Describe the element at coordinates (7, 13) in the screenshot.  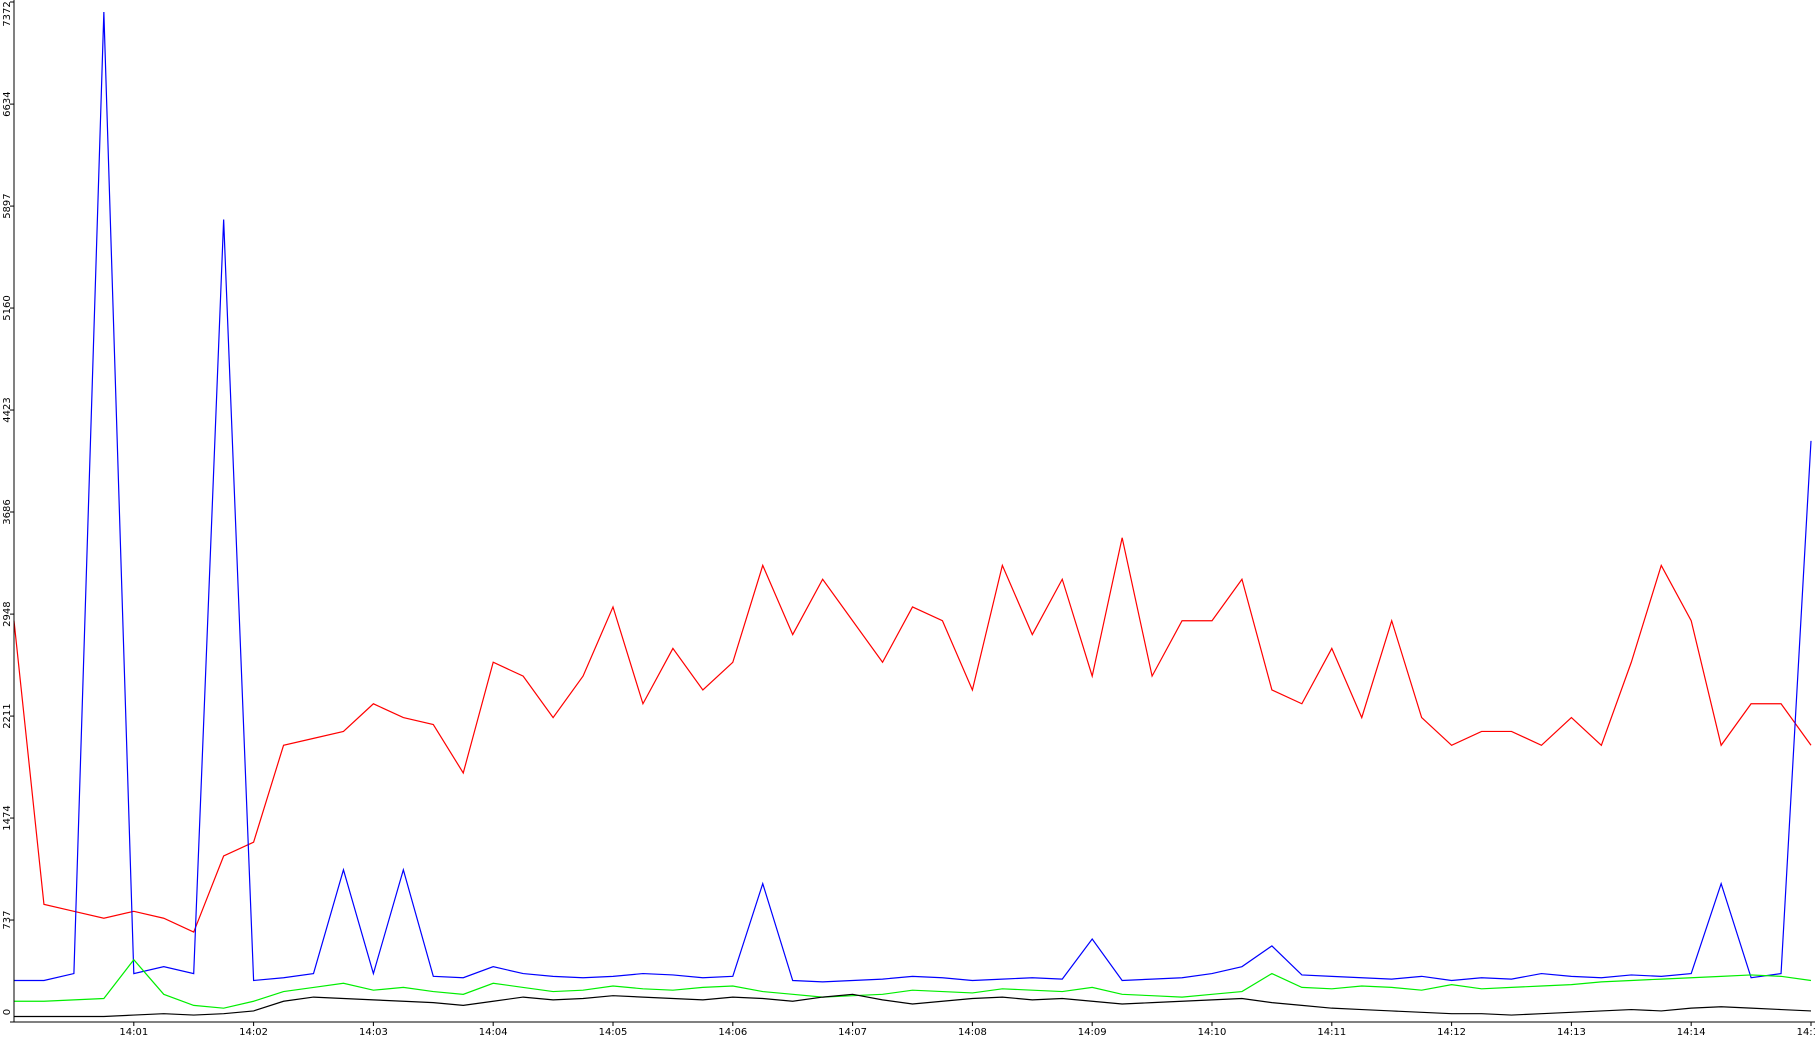
I see `y-tick-label: 7372` at that location.